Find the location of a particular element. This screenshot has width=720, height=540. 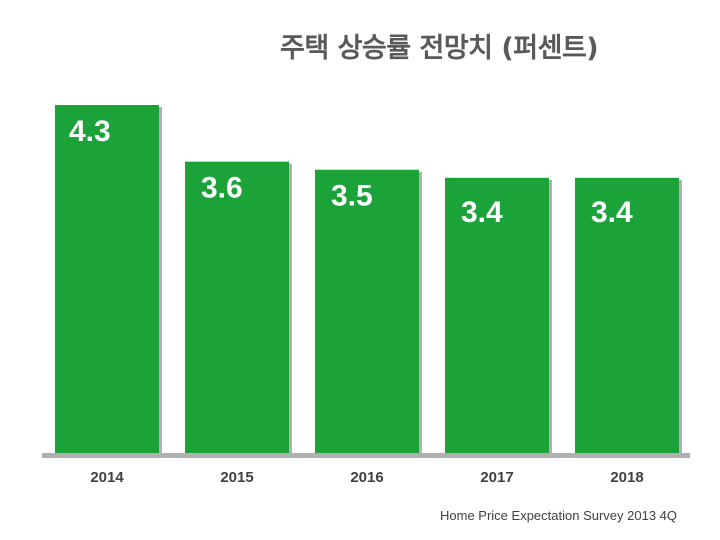

x-axis-line is located at coordinates (366, 455).